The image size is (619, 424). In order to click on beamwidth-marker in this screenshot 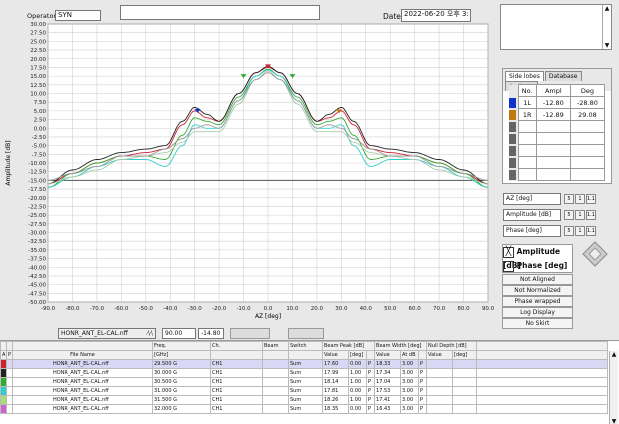, I will do `click(243, 76)`.